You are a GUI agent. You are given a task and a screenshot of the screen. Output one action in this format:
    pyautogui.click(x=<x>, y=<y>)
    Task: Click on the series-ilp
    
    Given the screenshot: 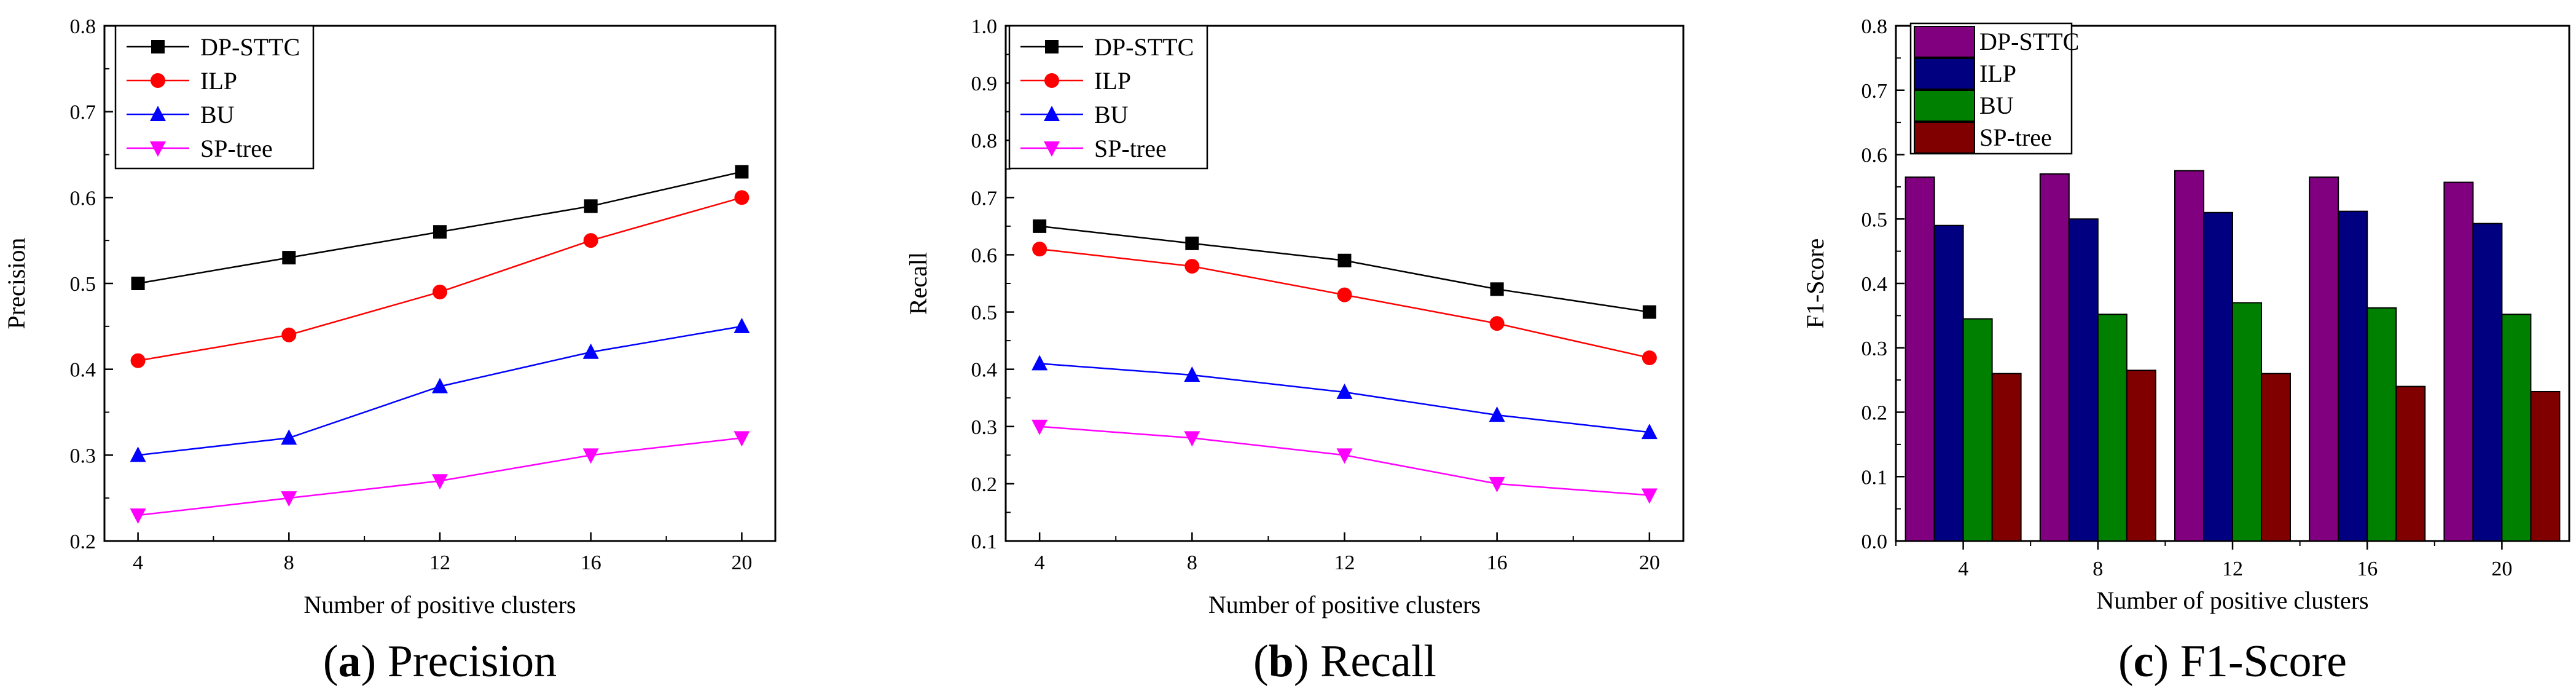 What is the action you would take?
    pyautogui.click(x=1345, y=304)
    